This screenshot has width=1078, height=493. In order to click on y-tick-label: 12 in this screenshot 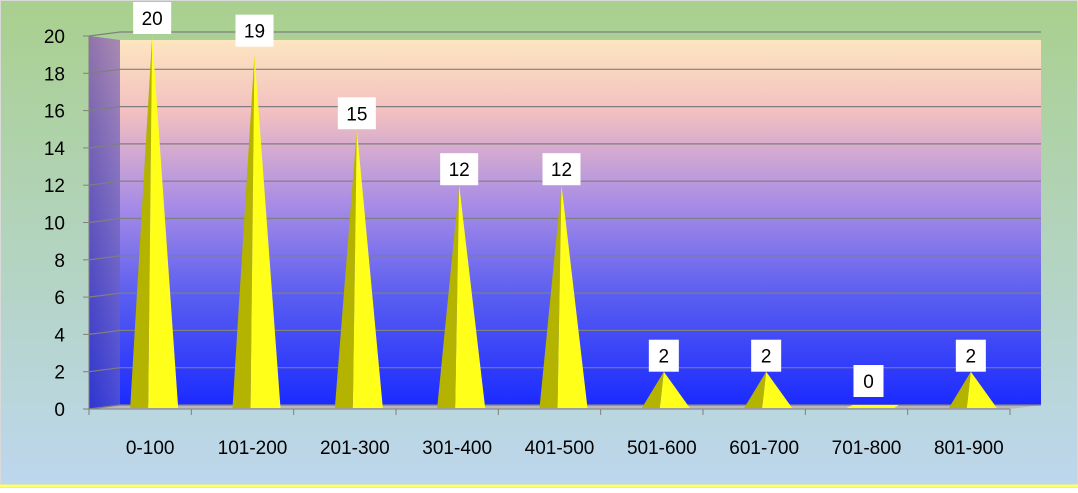, I will do `click(54, 186)`.